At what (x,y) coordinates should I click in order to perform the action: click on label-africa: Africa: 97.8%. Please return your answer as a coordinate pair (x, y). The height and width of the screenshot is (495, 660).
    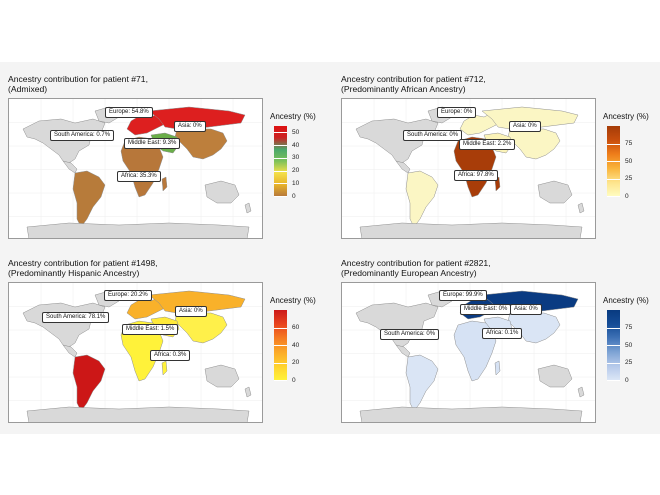
    Looking at the image, I should click on (476, 175).